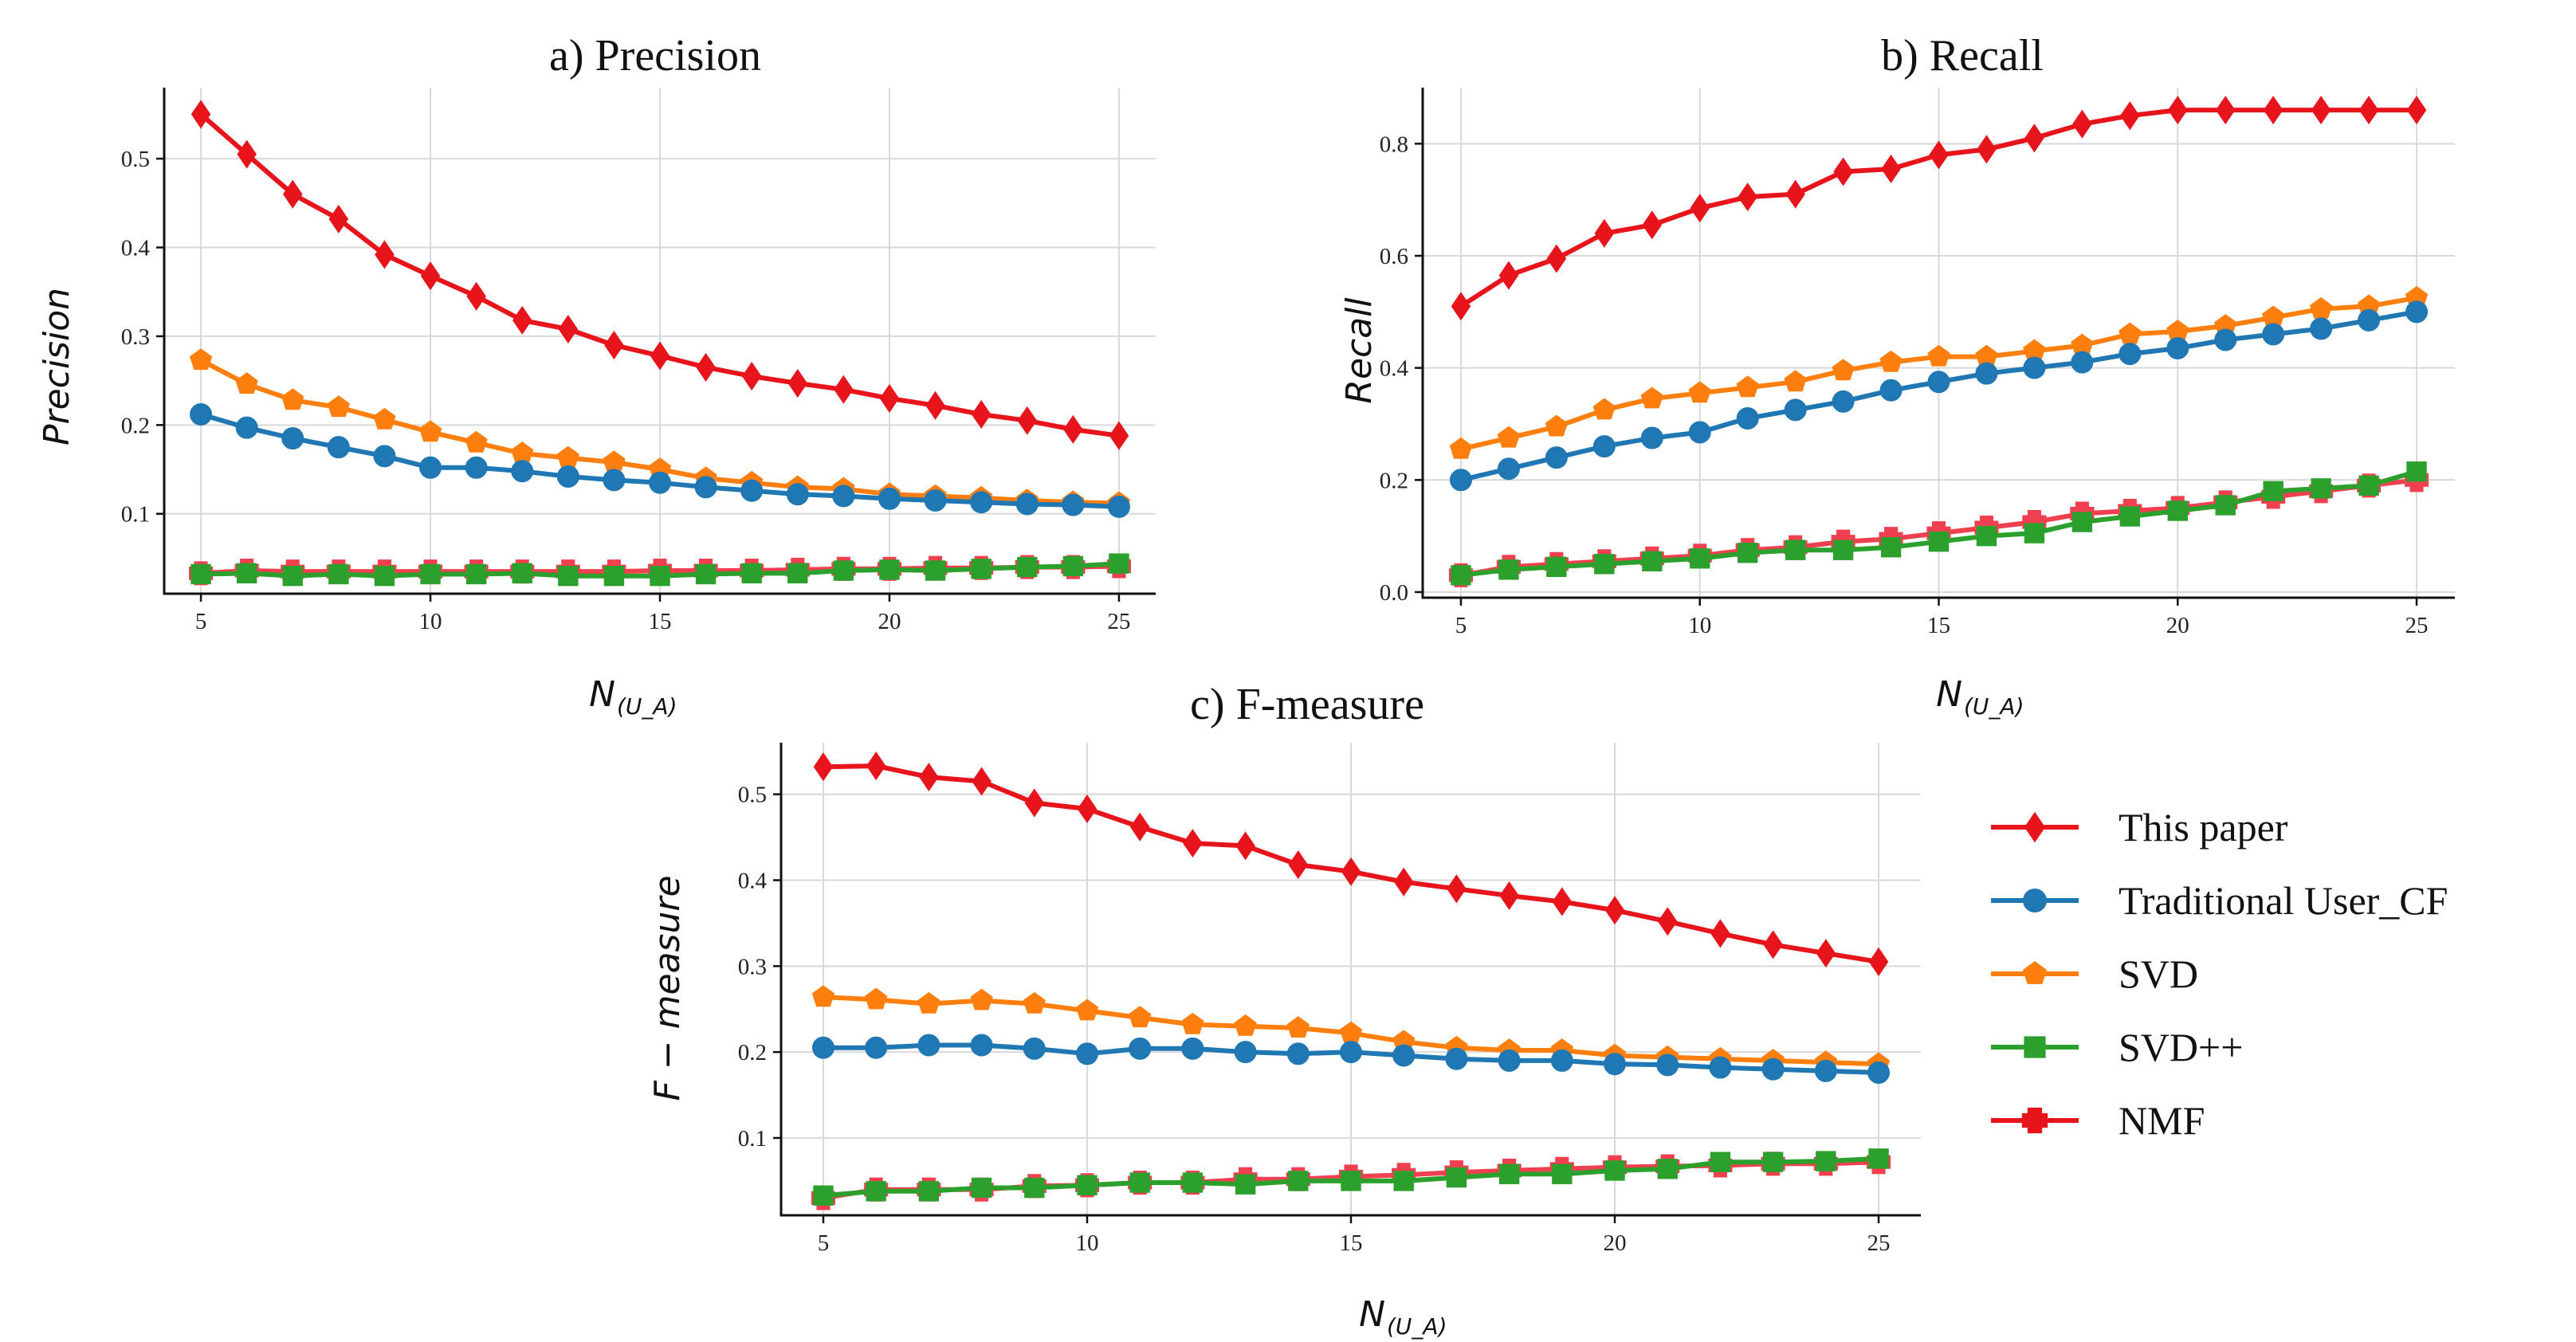 This screenshot has width=2576, height=1342. I want to click on fmeasure-series-traditional-user-cf, so click(1351, 1060).